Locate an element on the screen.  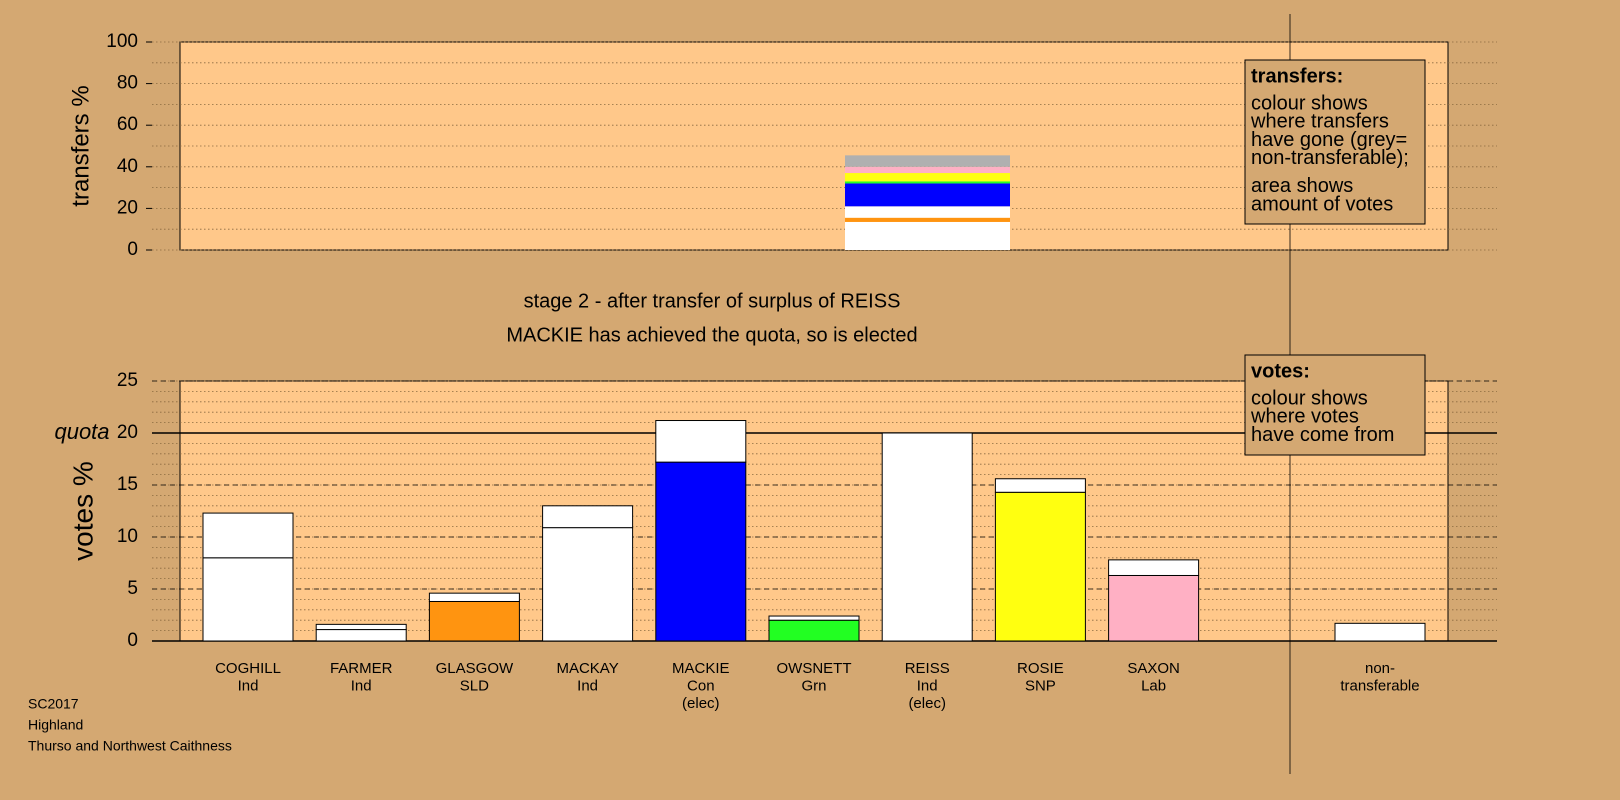
legend-heading: votes: is located at coordinates (1280, 371).